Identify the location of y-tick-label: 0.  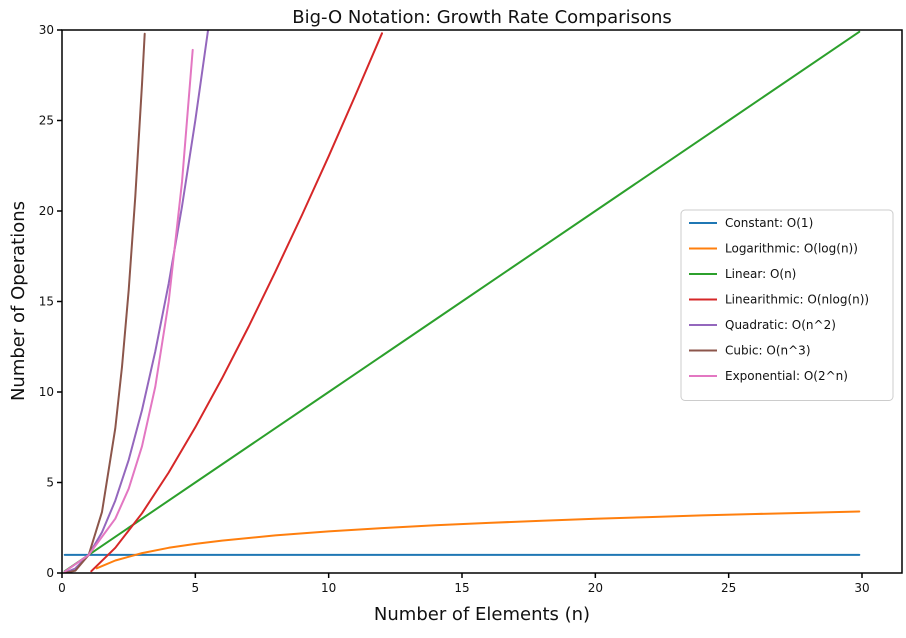
(50, 573).